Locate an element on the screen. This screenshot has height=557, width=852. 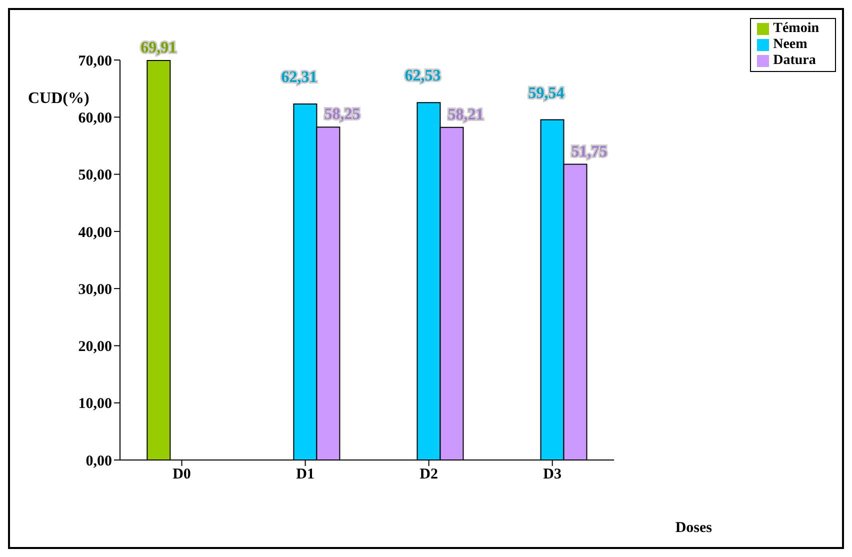
data-label: 51,75 is located at coordinates (589, 151).